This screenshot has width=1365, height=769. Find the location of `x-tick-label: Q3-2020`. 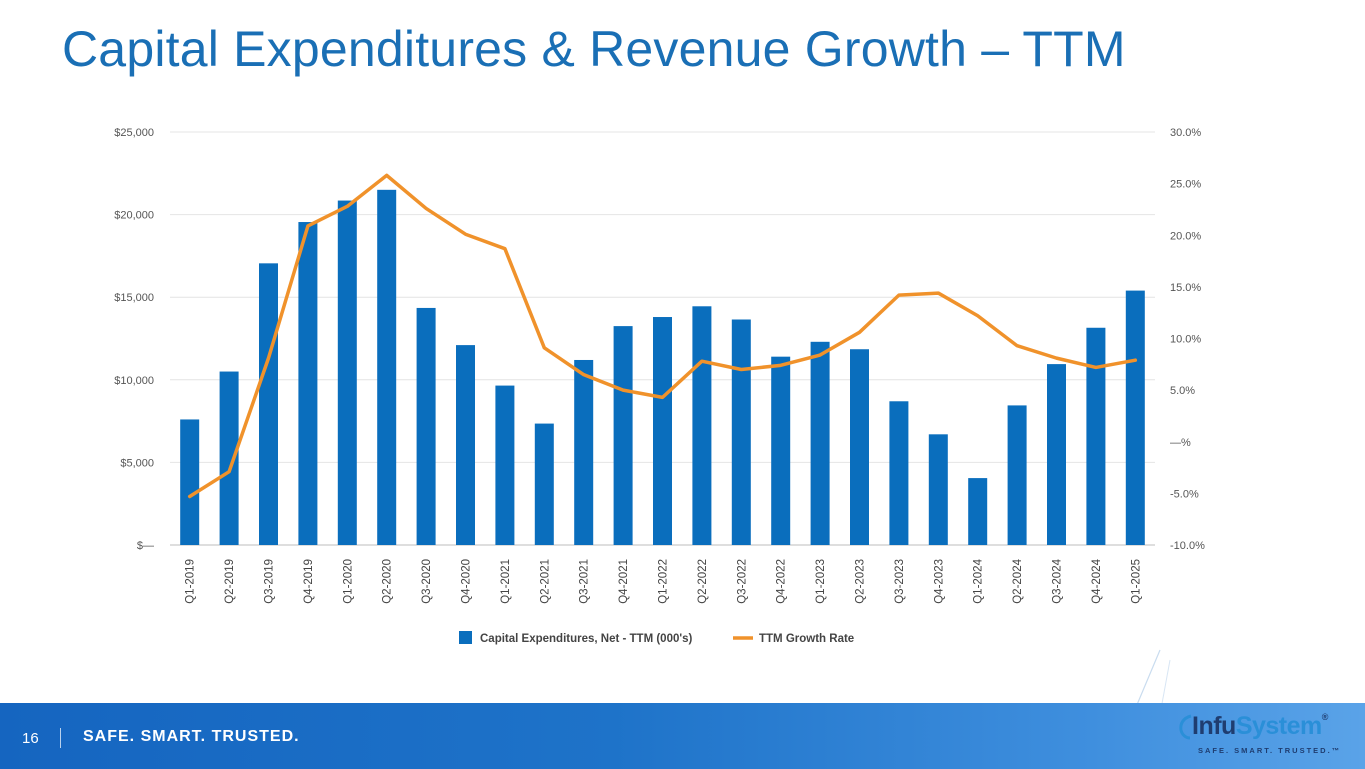

x-tick-label: Q3-2020 is located at coordinates (427, 581).